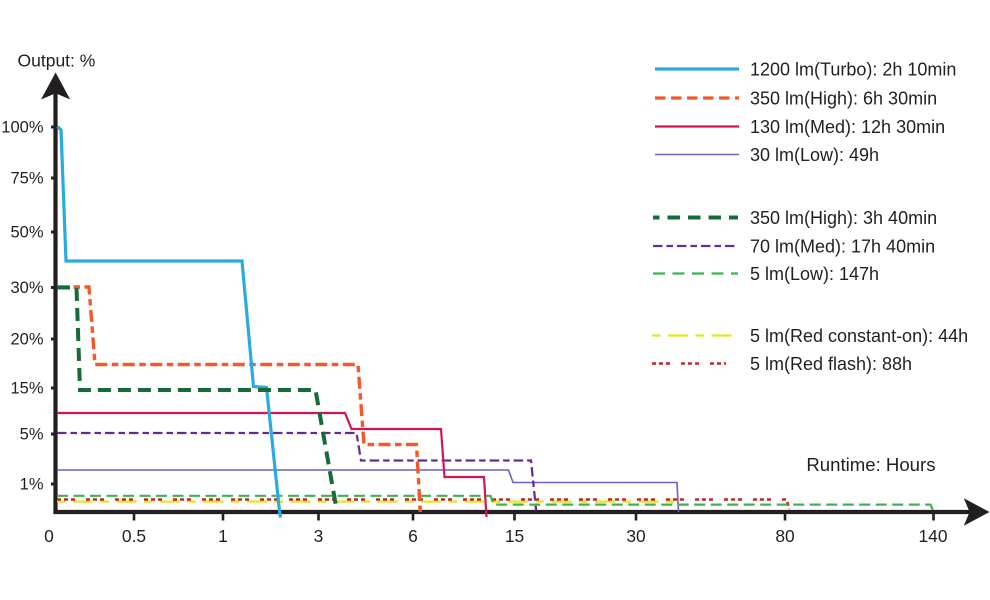  I want to click on svg-text: 1%, so click(32, 485).